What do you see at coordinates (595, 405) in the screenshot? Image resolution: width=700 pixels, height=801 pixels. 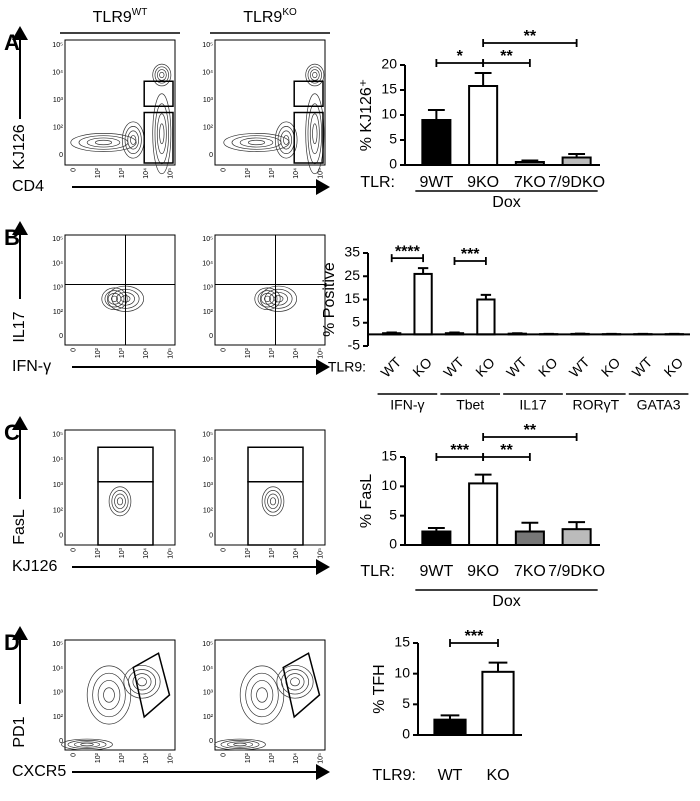 I see `group-label: RORγT` at bounding box center [595, 405].